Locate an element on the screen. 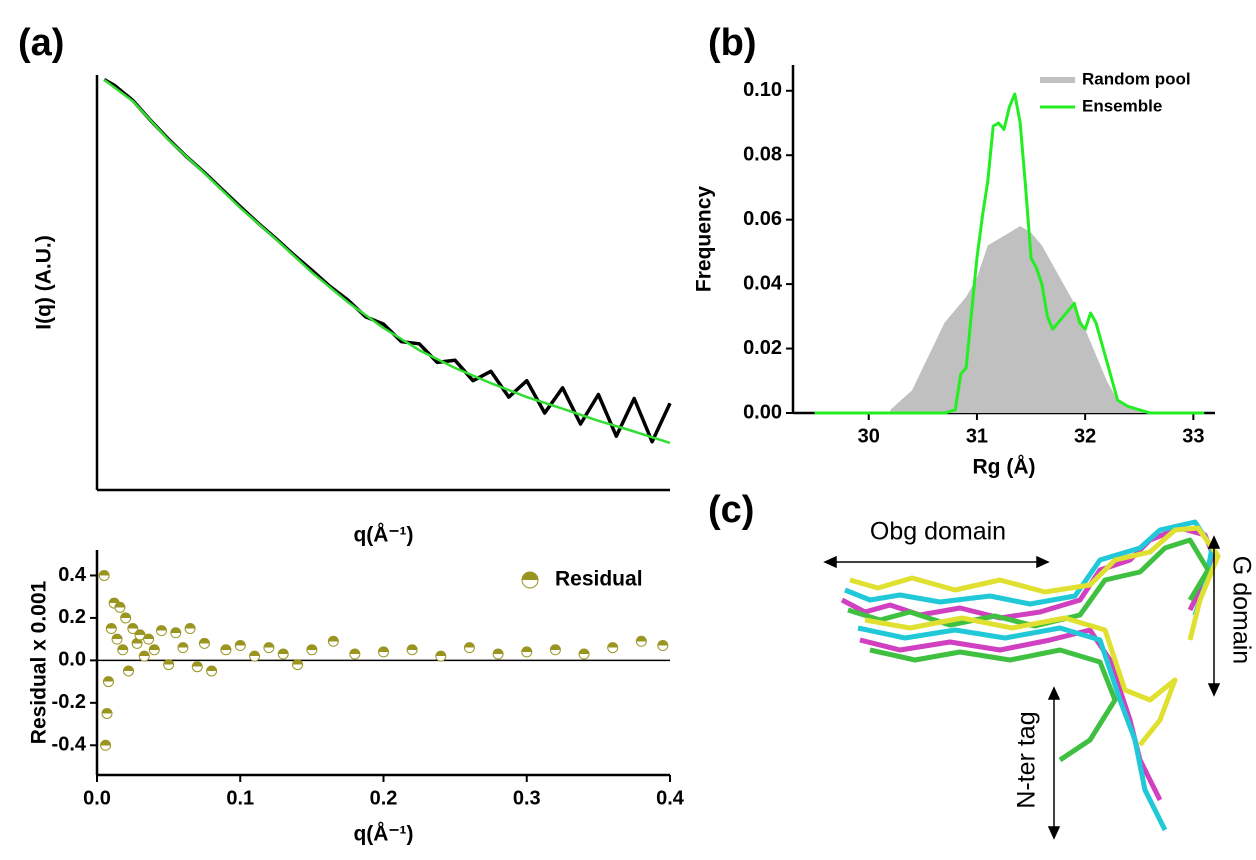 This screenshot has height=860, width=1256. legend-label: Residual is located at coordinates (599, 579).